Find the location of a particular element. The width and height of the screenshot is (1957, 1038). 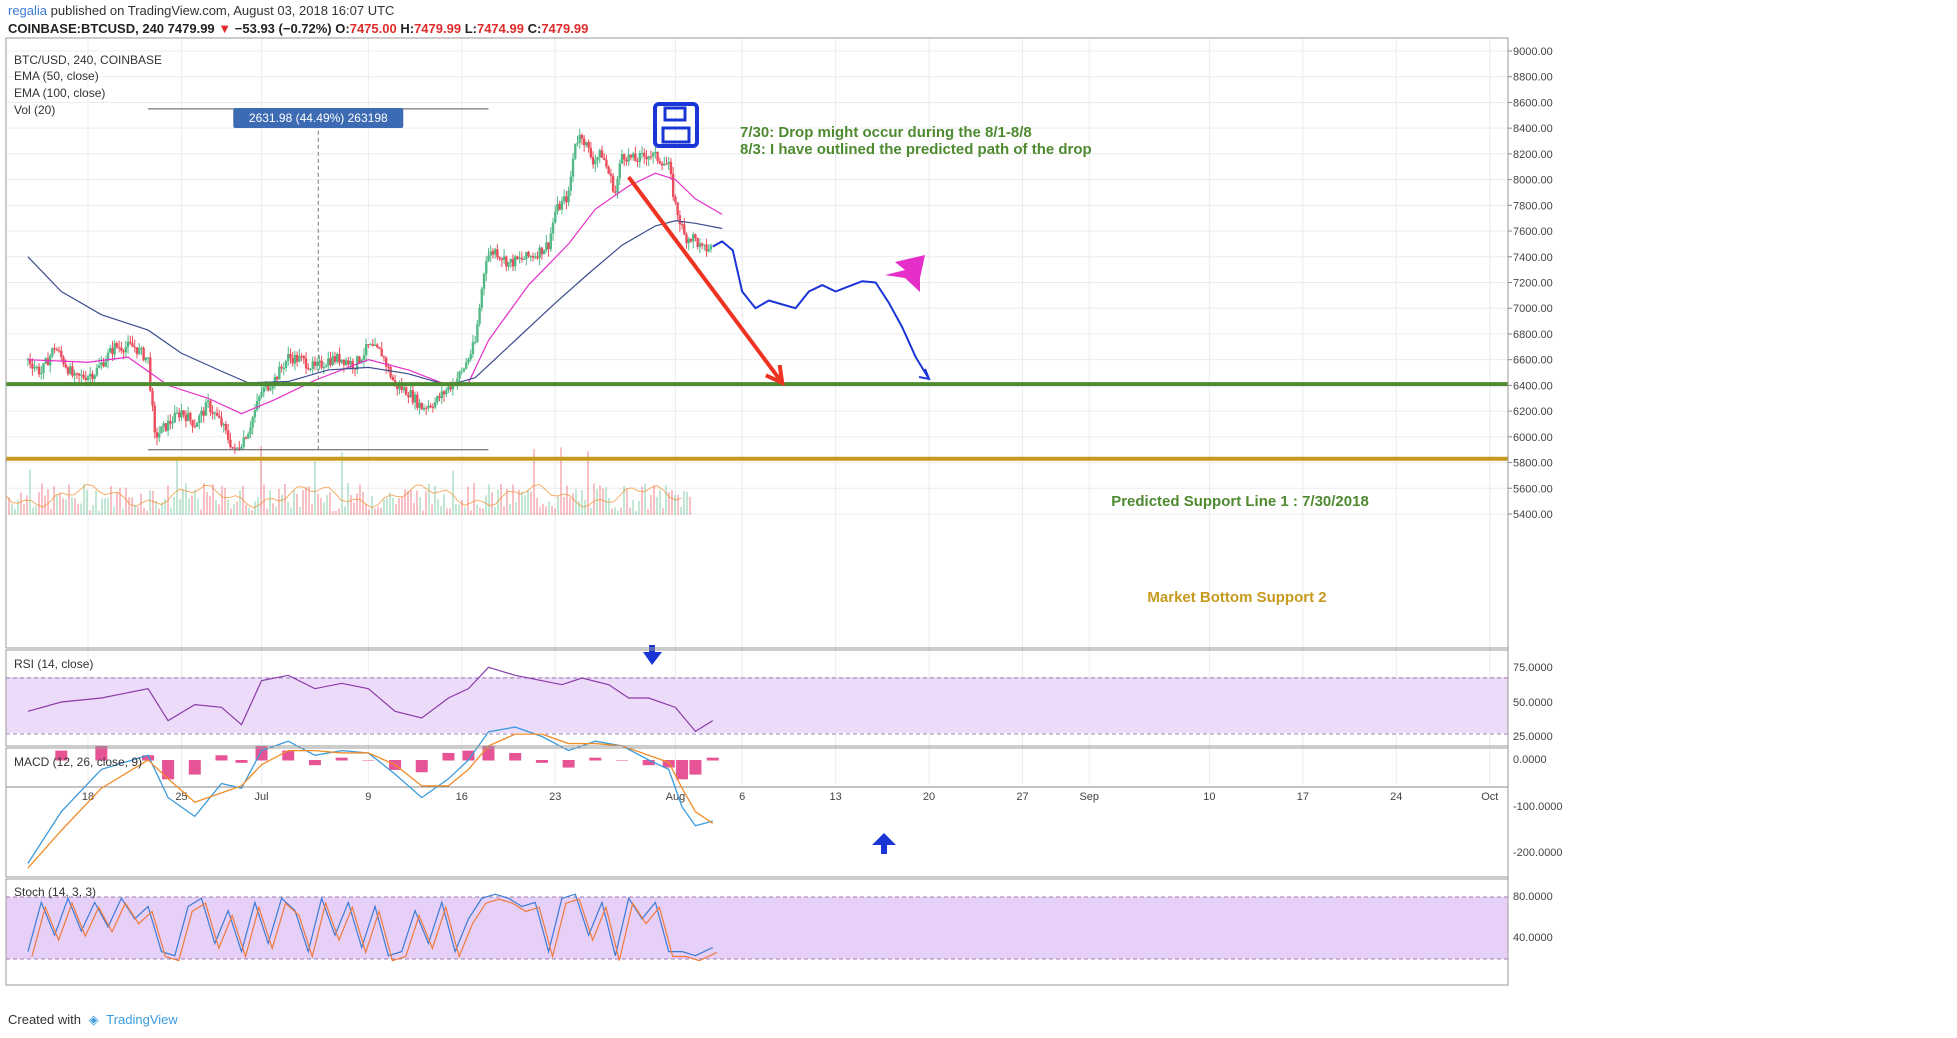

rsi-line is located at coordinates (370, 699).